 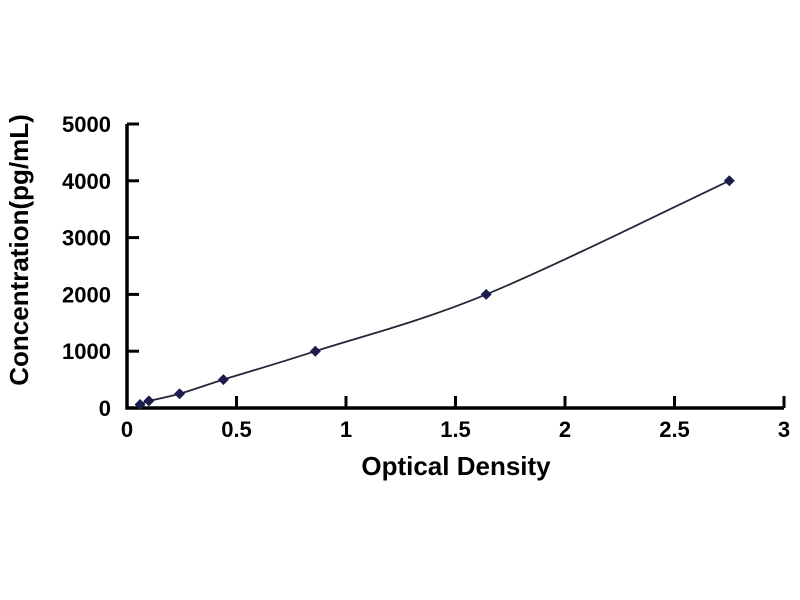 What do you see at coordinates (784, 429) in the screenshot?
I see `x-tick-label: 3` at bounding box center [784, 429].